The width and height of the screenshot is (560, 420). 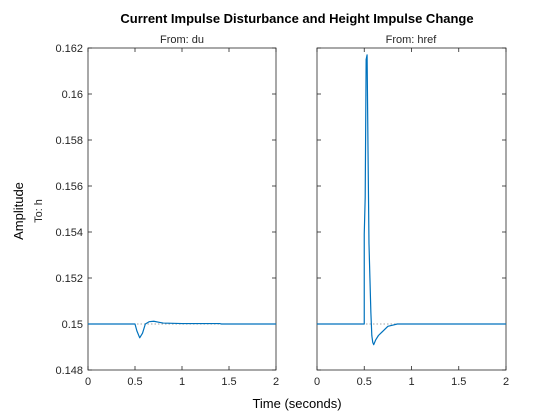 What do you see at coordinates (182, 40) in the screenshot?
I see `panel-subtitle: From: du` at bounding box center [182, 40].